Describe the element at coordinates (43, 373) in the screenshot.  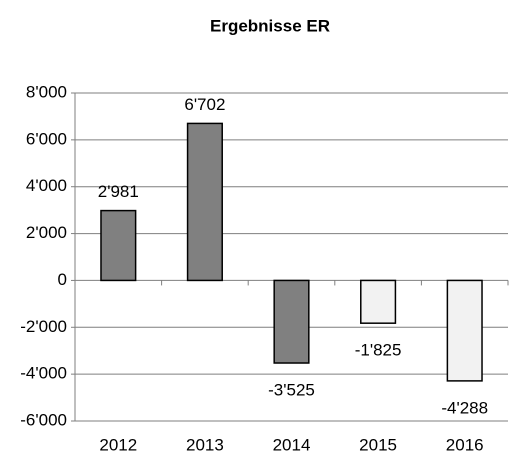
I see `y-tick-label: -4'000` at that location.